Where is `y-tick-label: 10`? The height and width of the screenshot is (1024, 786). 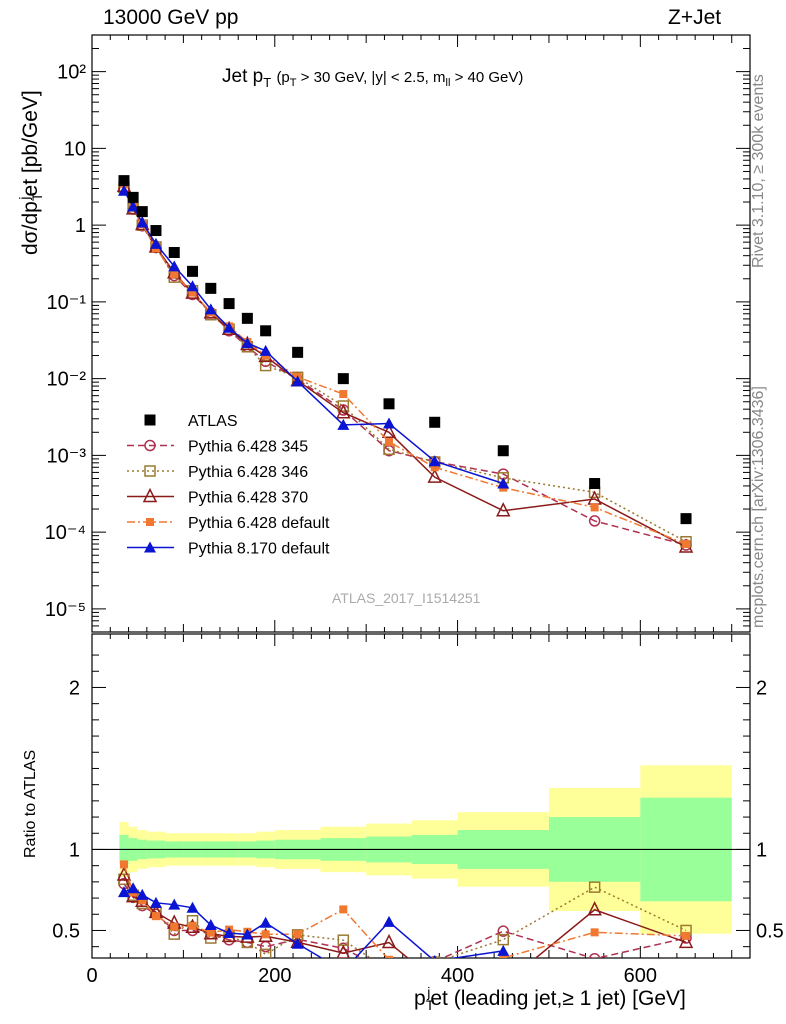 y-tick-label: 10 is located at coordinates (75, 149).